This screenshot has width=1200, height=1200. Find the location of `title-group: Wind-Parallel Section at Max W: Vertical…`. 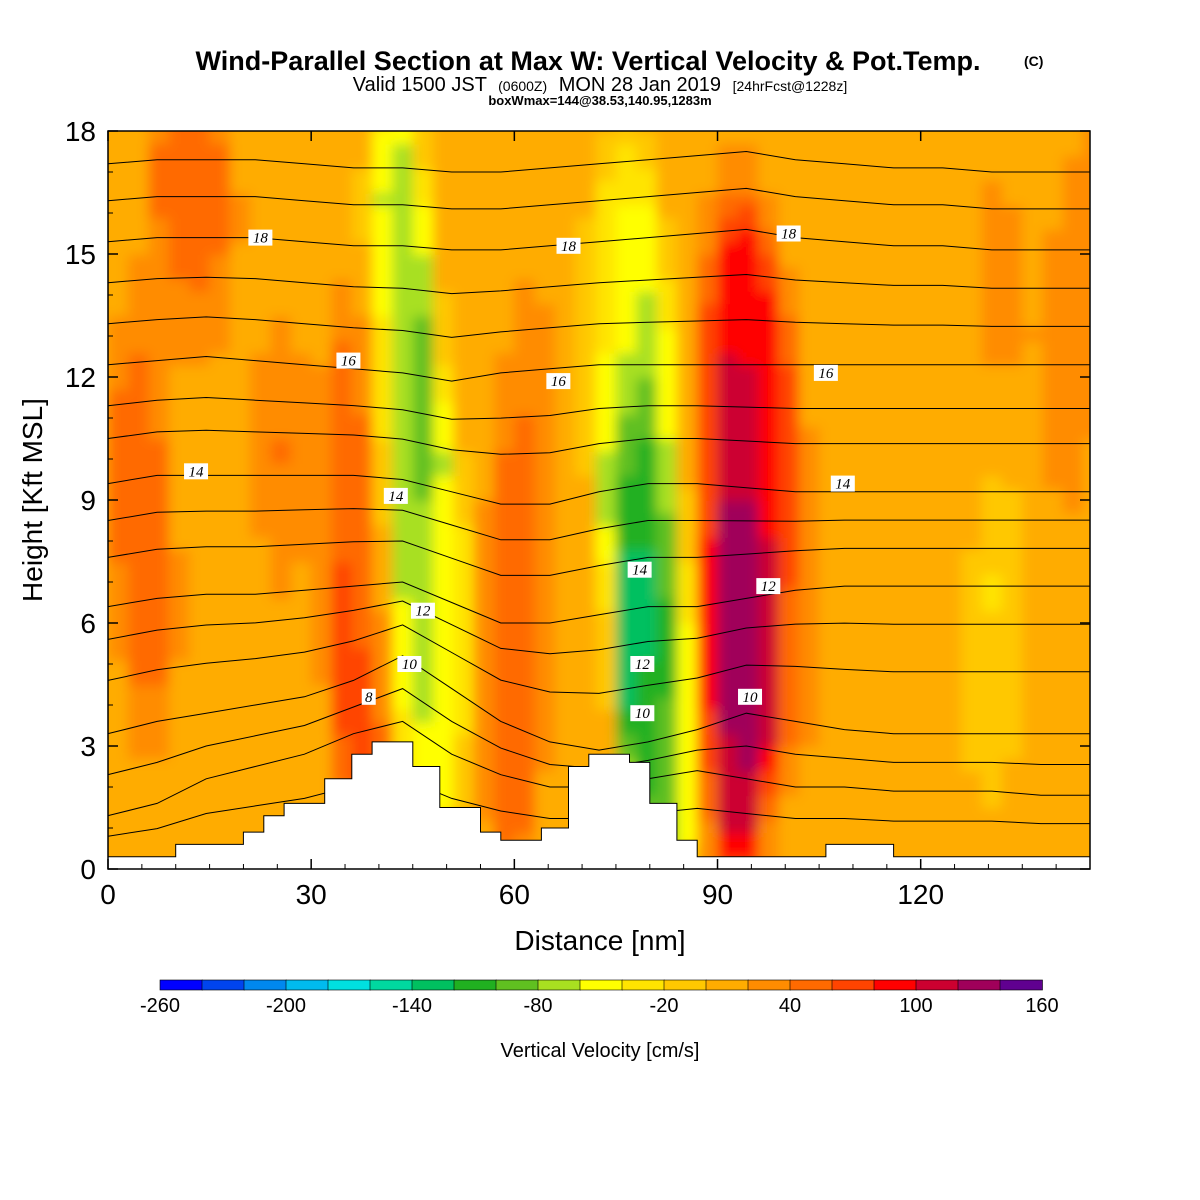

title-group: Wind-Parallel Section at Max W: Vertical… is located at coordinates (620, 77).